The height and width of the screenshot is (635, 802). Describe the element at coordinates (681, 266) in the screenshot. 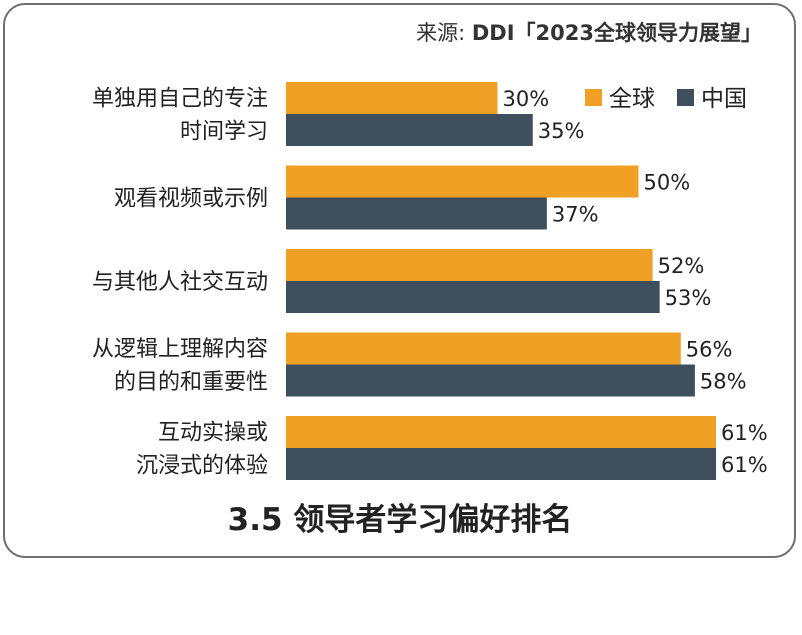

I see `data-label-global-2: 52%` at that location.